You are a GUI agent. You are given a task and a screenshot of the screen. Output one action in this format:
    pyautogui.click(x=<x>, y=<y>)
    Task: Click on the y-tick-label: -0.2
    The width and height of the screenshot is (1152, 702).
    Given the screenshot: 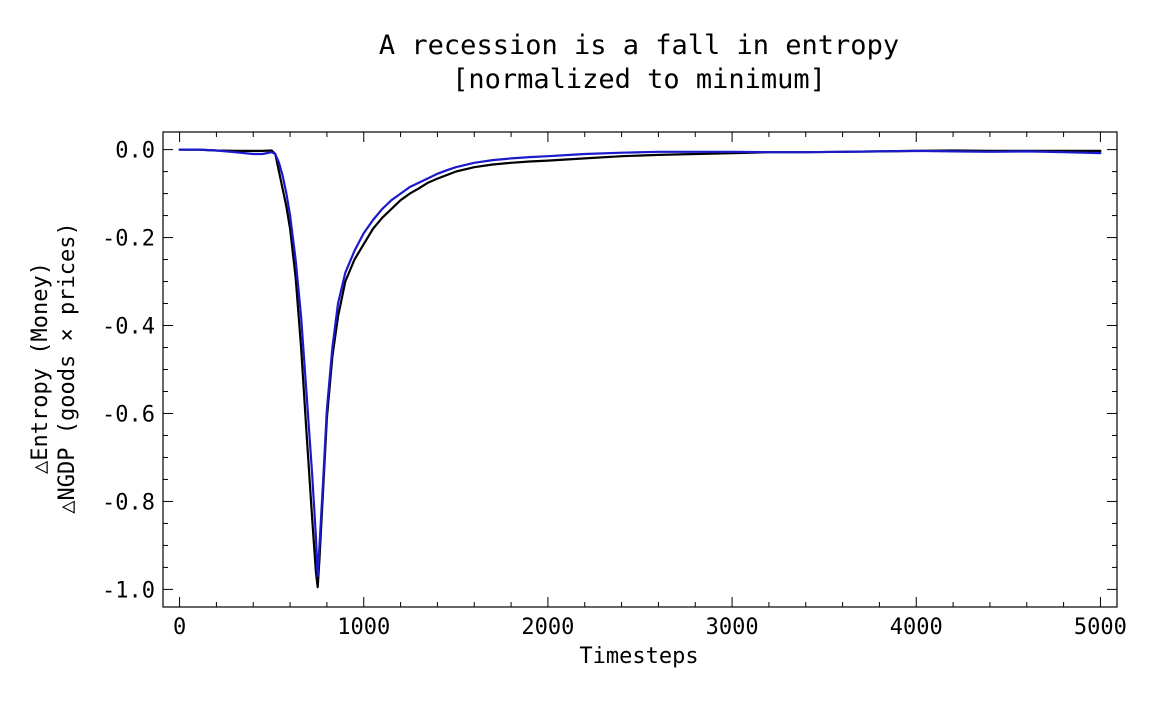 What is the action you would take?
    pyautogui.click(x=128, y=239)
    